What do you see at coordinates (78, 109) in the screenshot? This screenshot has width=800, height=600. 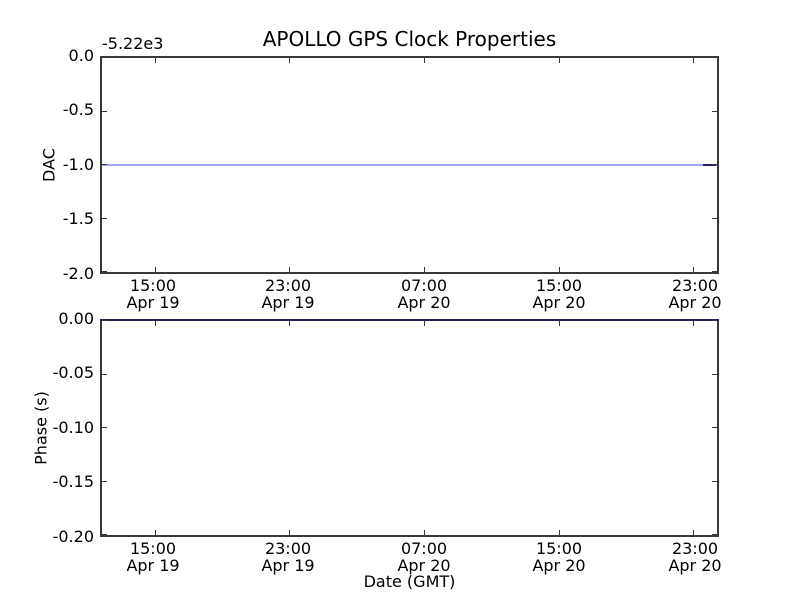 I see `dac-ytick-label: -0.5` at bounding box center [78, 109].